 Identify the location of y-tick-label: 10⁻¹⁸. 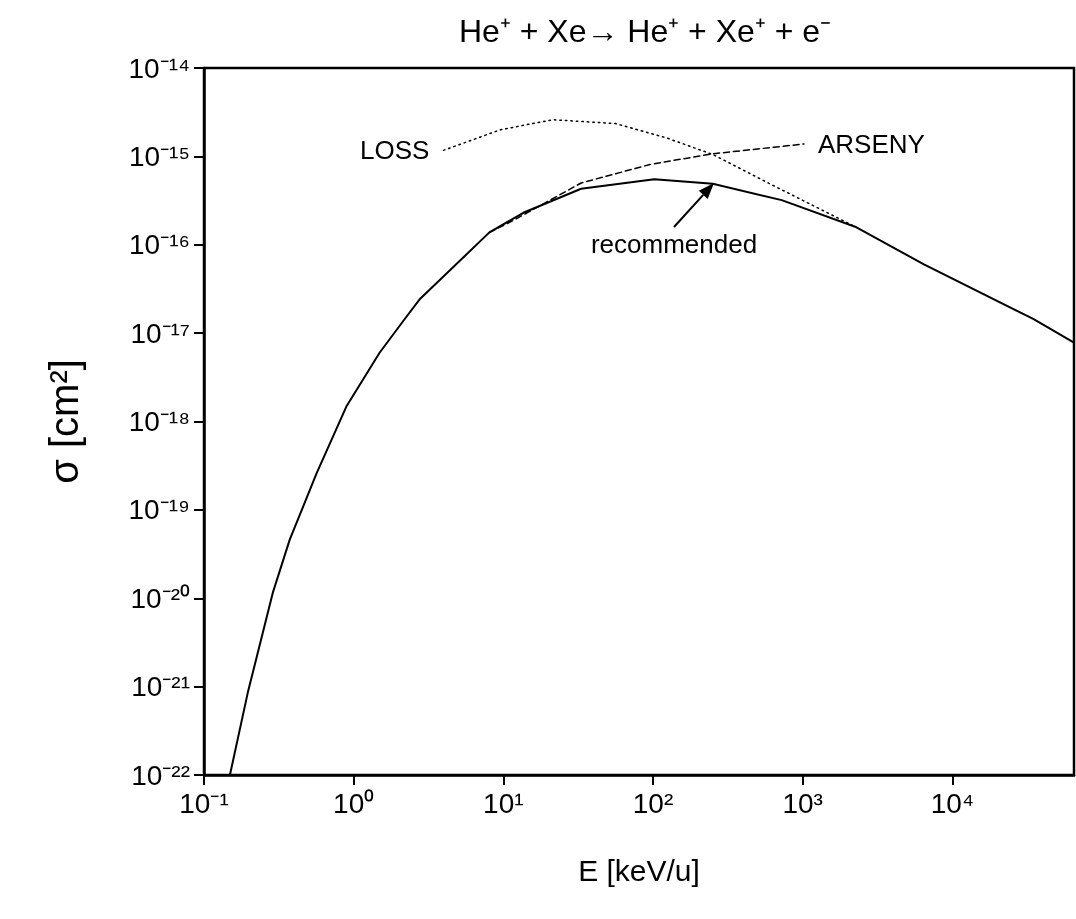
(159, 421).